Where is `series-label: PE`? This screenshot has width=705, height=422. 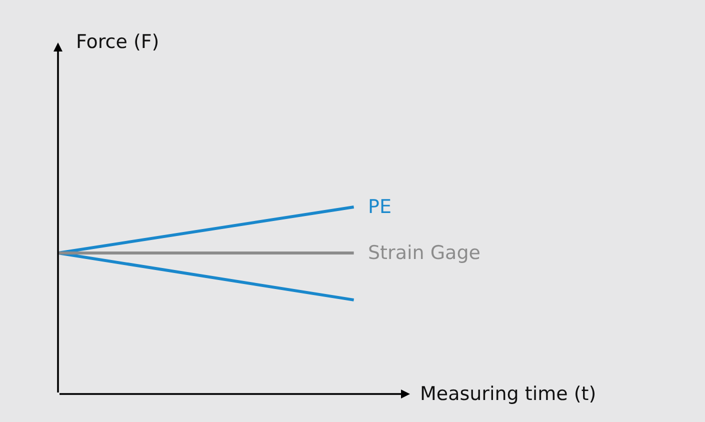
series-label: PE is located at coordinates (380, 207).